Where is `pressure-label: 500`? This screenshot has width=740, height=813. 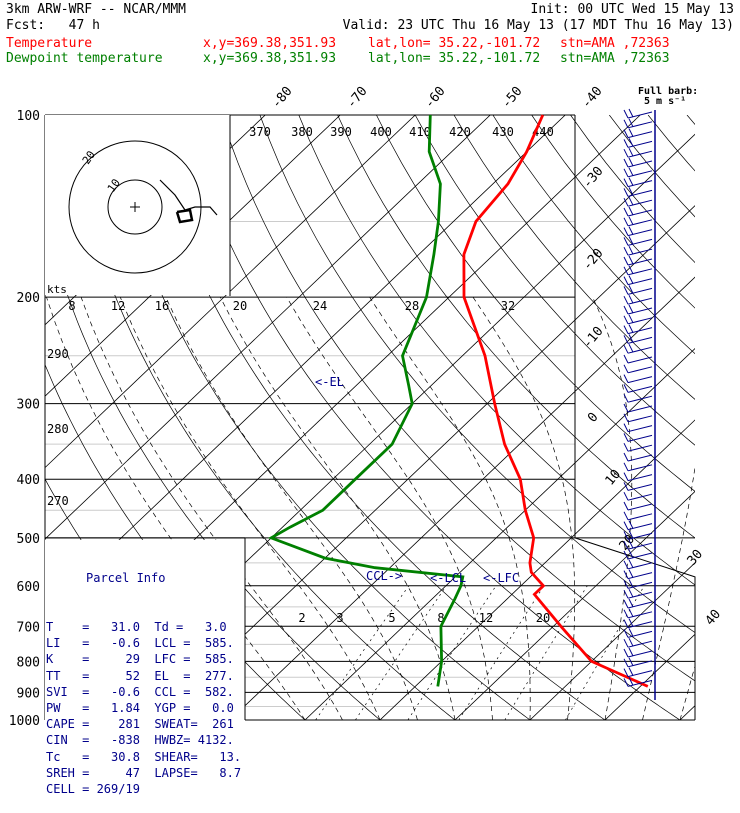 pressure-label: 500 is located at coordinates (28, 539).